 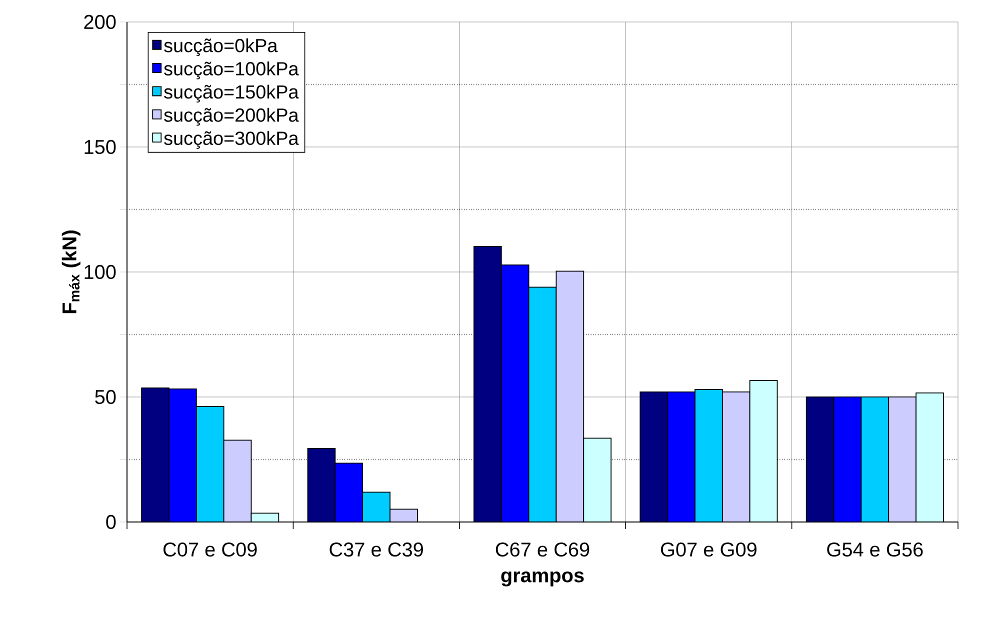 I want to click on y-tick-label: 50, so click(x=105, y=397).